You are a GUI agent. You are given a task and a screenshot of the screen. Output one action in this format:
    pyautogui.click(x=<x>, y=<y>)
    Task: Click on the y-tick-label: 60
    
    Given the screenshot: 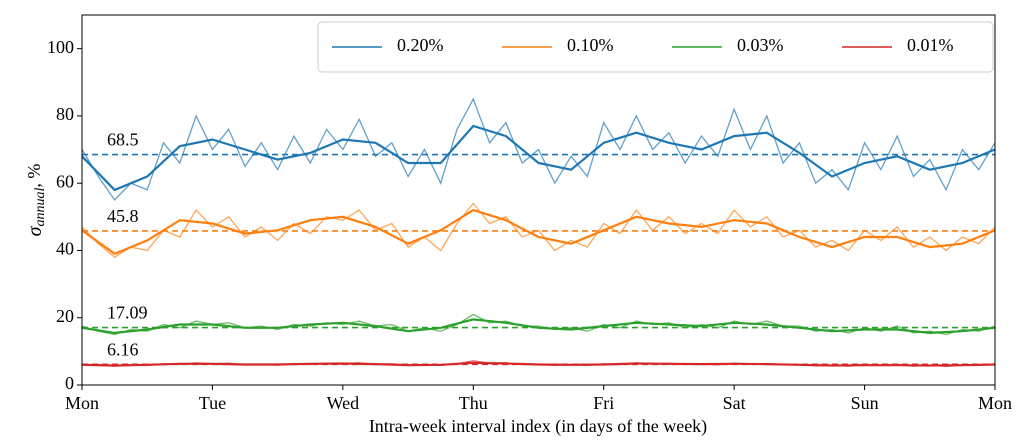 What is the action you would take?
    pyautogui.click(x=65, y=181)
    